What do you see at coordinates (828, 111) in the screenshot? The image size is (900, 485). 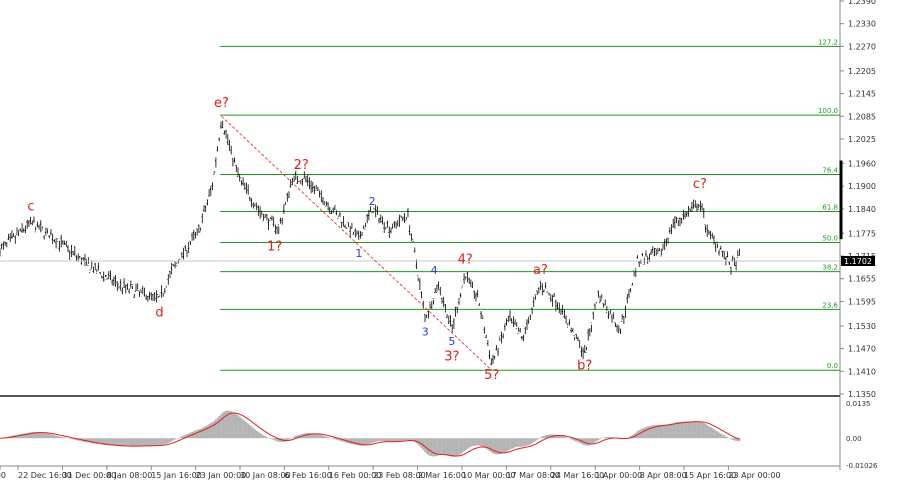 I see `fib-level-label: 100.0` at bounding box center [828, 111].